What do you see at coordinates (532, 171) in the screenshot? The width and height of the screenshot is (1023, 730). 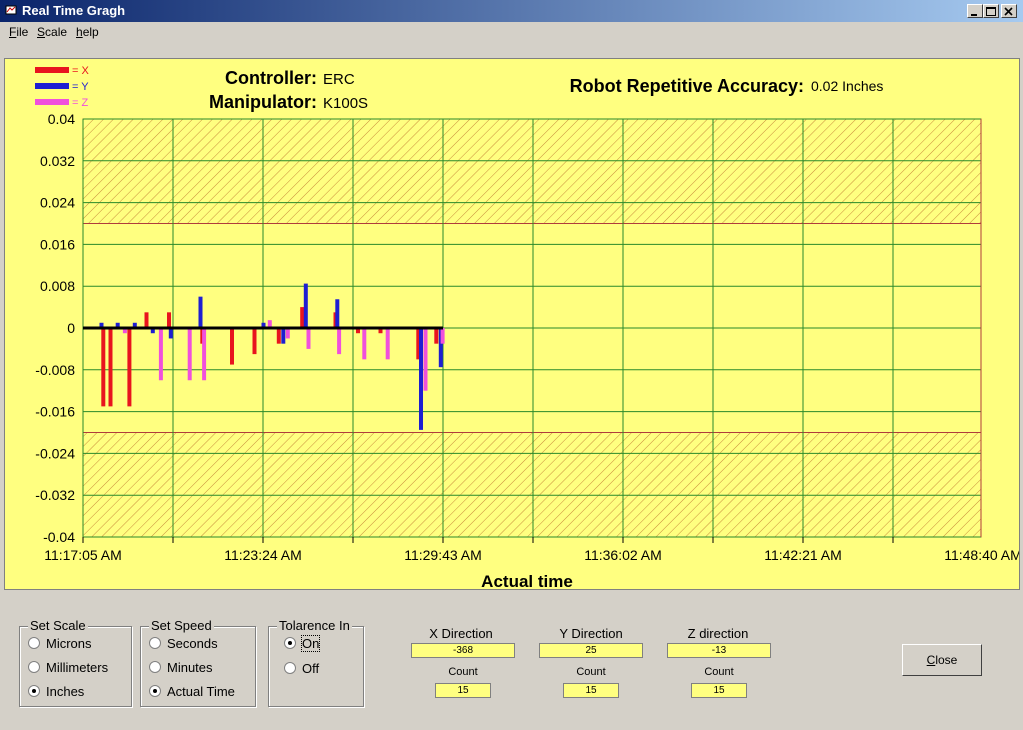 I see `tolerance-band-upper` at bounding box center [532, 171].